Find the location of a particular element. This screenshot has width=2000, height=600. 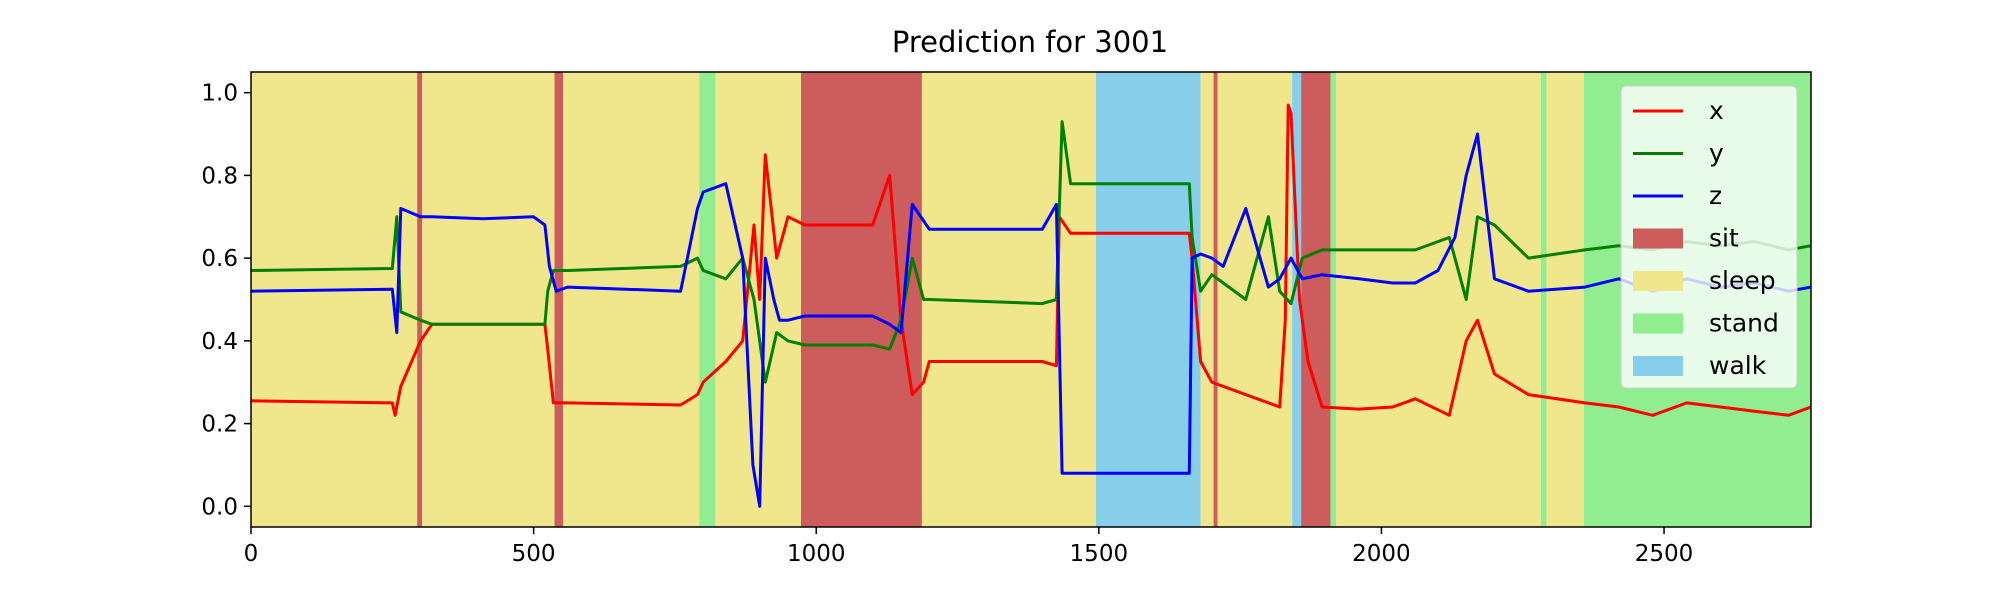

chart-title: Prediction for 3001 is located at coordinates (1030, 42).